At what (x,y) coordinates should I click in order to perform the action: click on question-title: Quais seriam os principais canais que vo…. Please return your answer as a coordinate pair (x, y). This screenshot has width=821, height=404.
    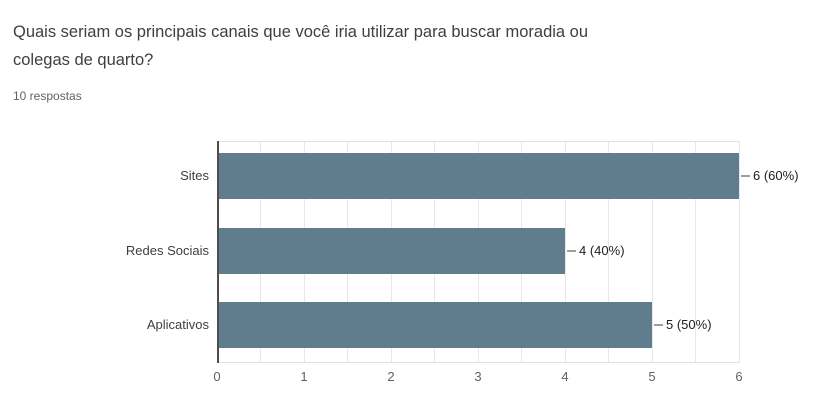
    Looking at the image, I should click on (300, 46).